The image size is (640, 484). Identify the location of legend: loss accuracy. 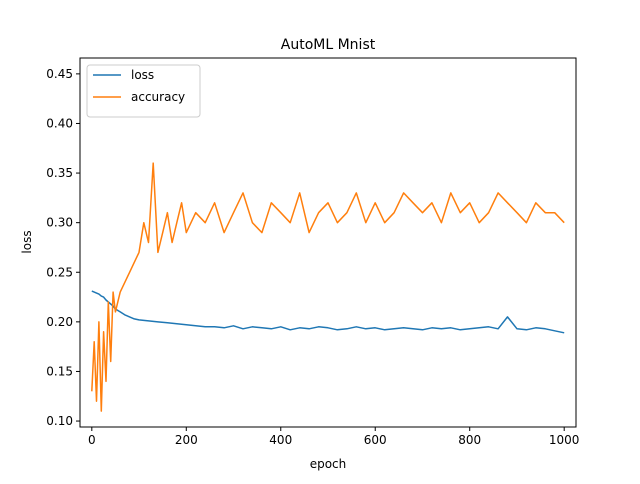
(143, 91).